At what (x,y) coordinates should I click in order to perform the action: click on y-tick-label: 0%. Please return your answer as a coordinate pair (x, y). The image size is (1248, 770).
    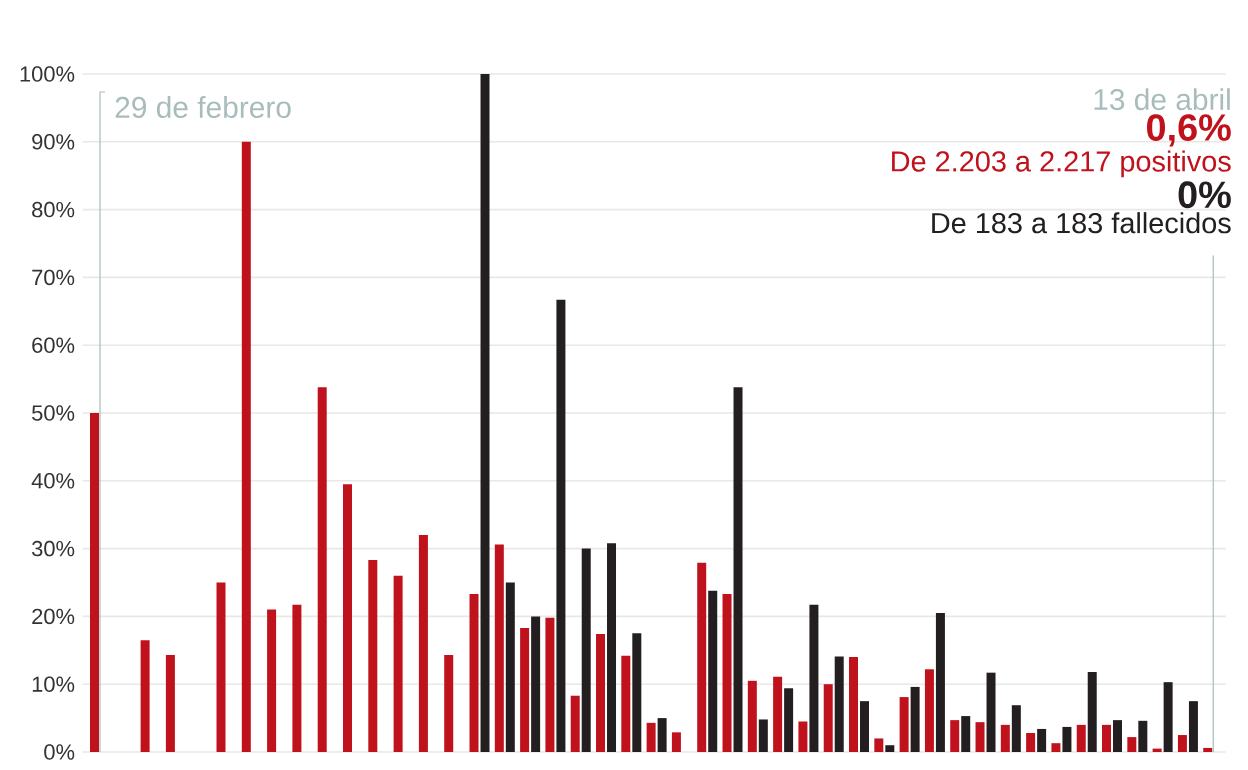
    Looking at the image, I should click on (59, 752).